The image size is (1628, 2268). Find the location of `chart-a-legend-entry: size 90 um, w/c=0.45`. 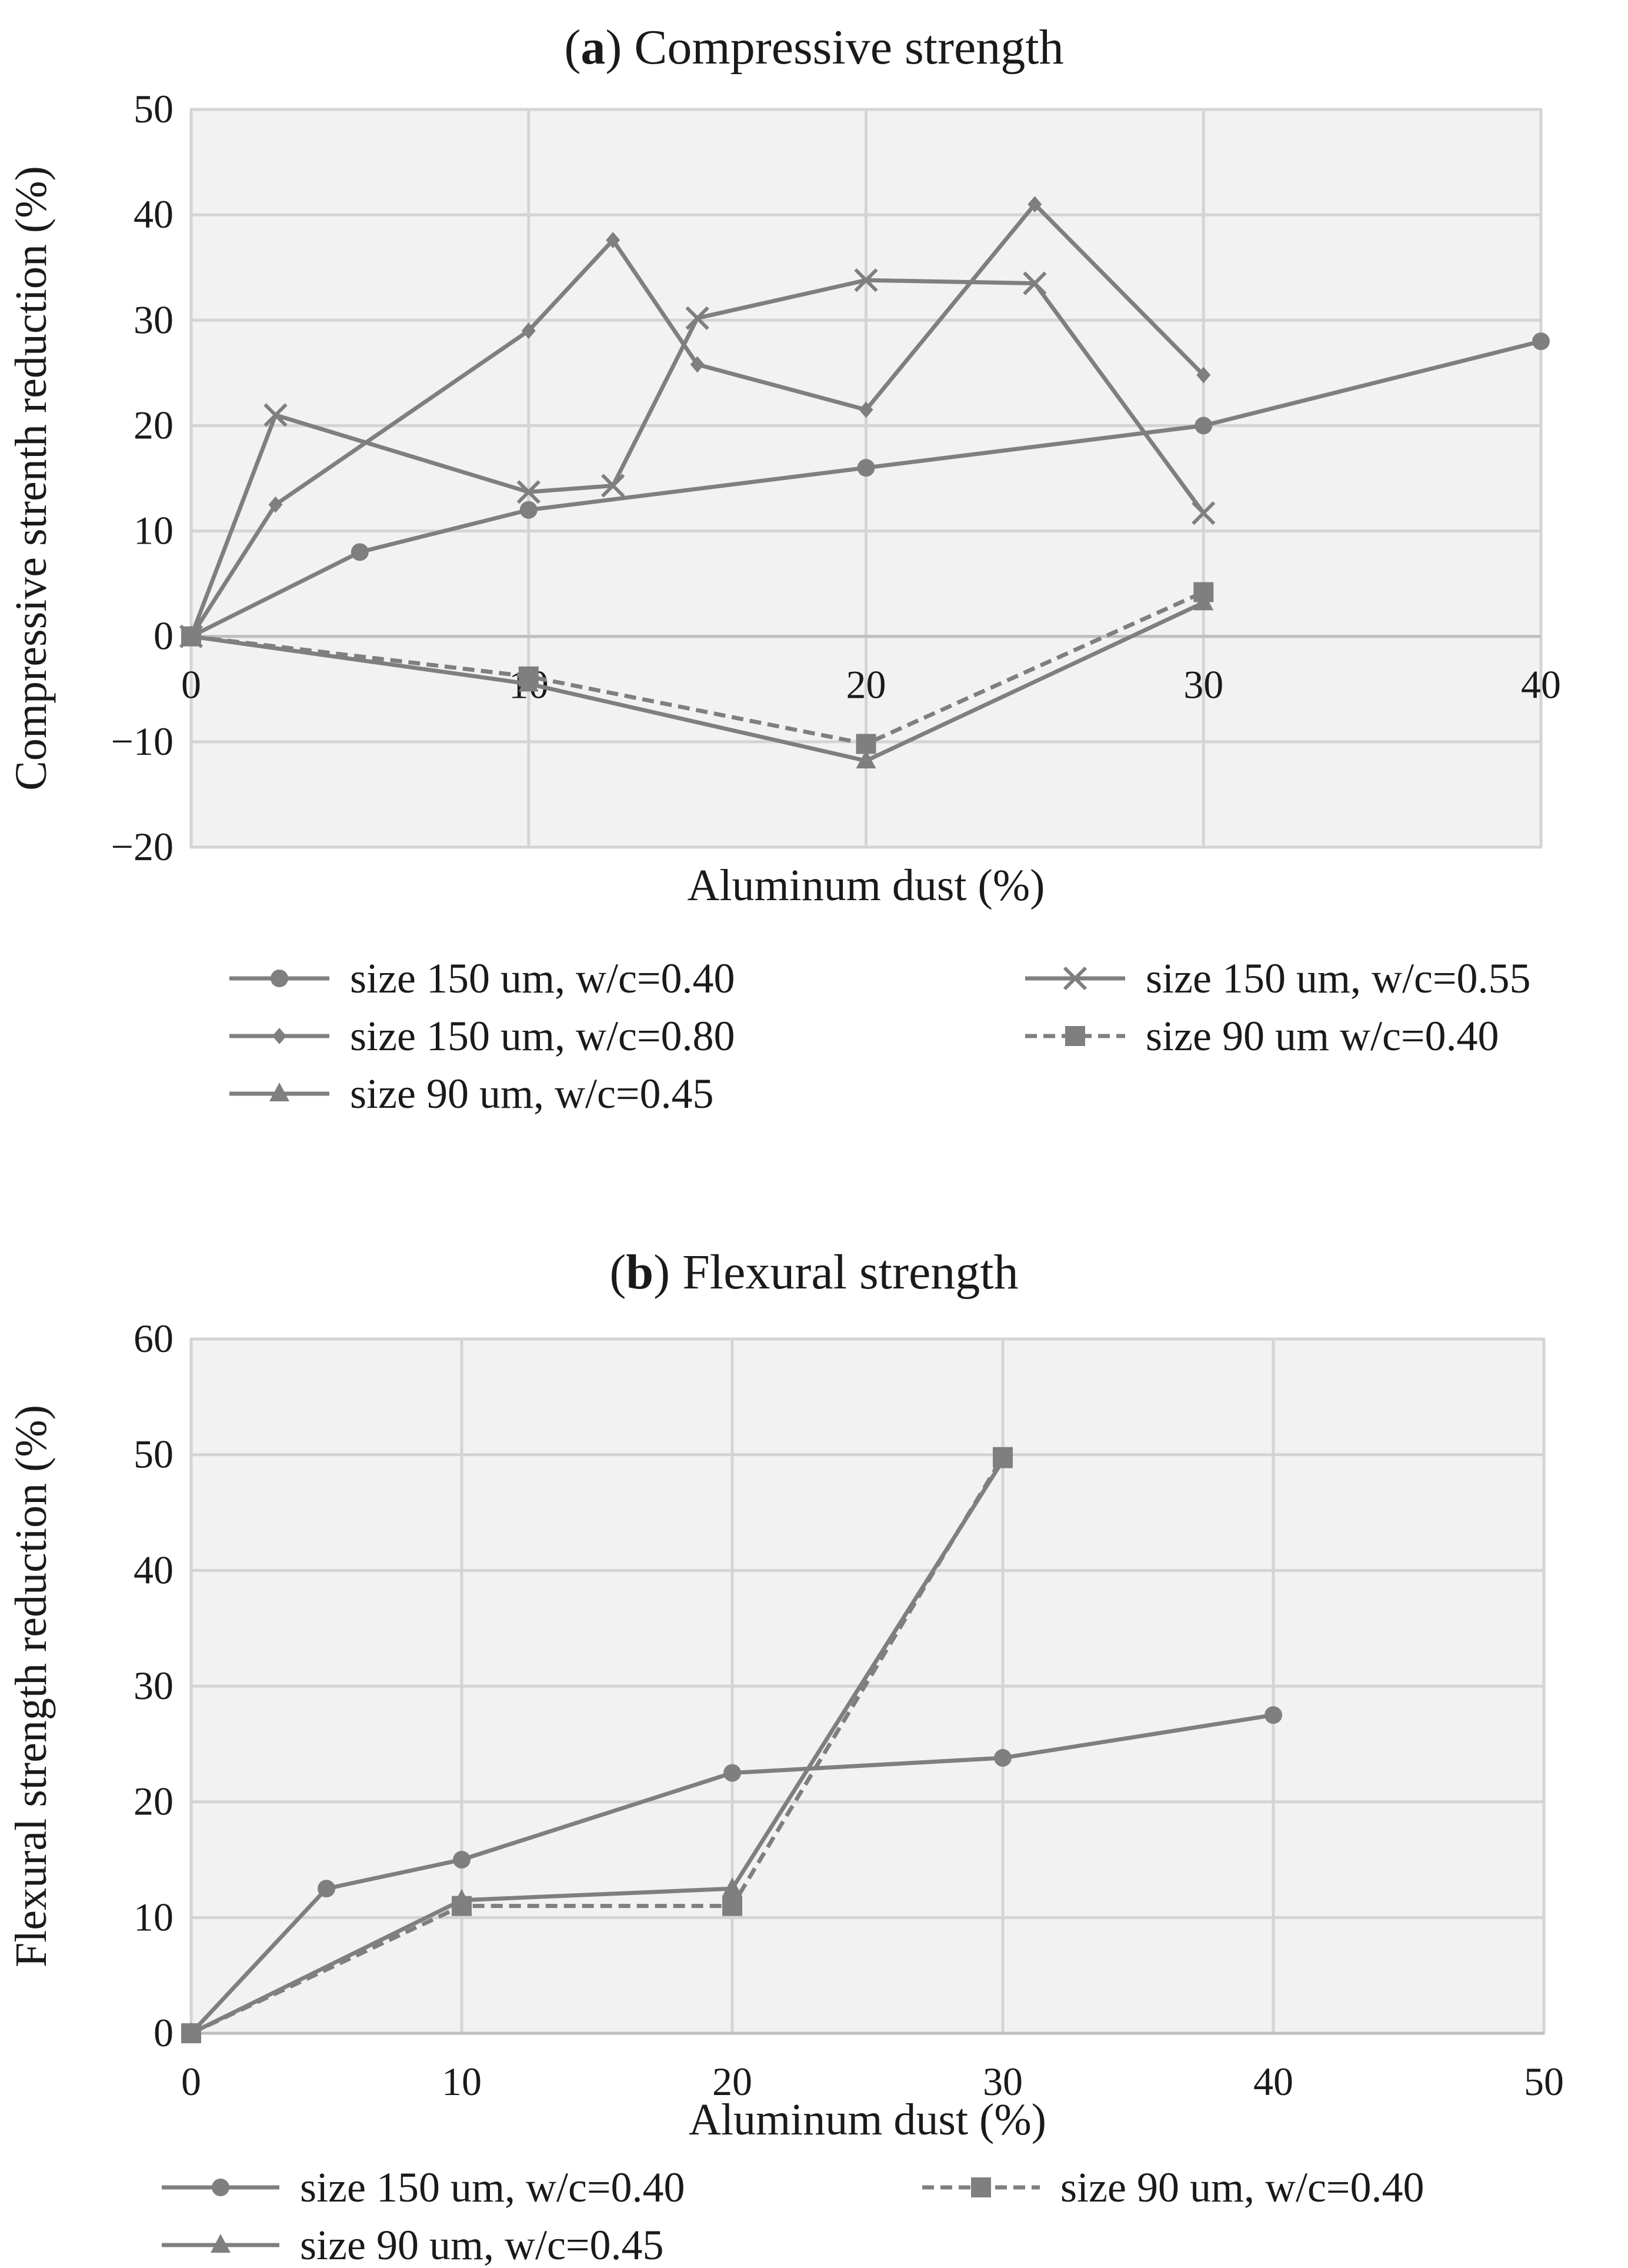

chart-a-legend-entry: size 90 um, w/c=0.45 is located at coordinates (471, 1093).